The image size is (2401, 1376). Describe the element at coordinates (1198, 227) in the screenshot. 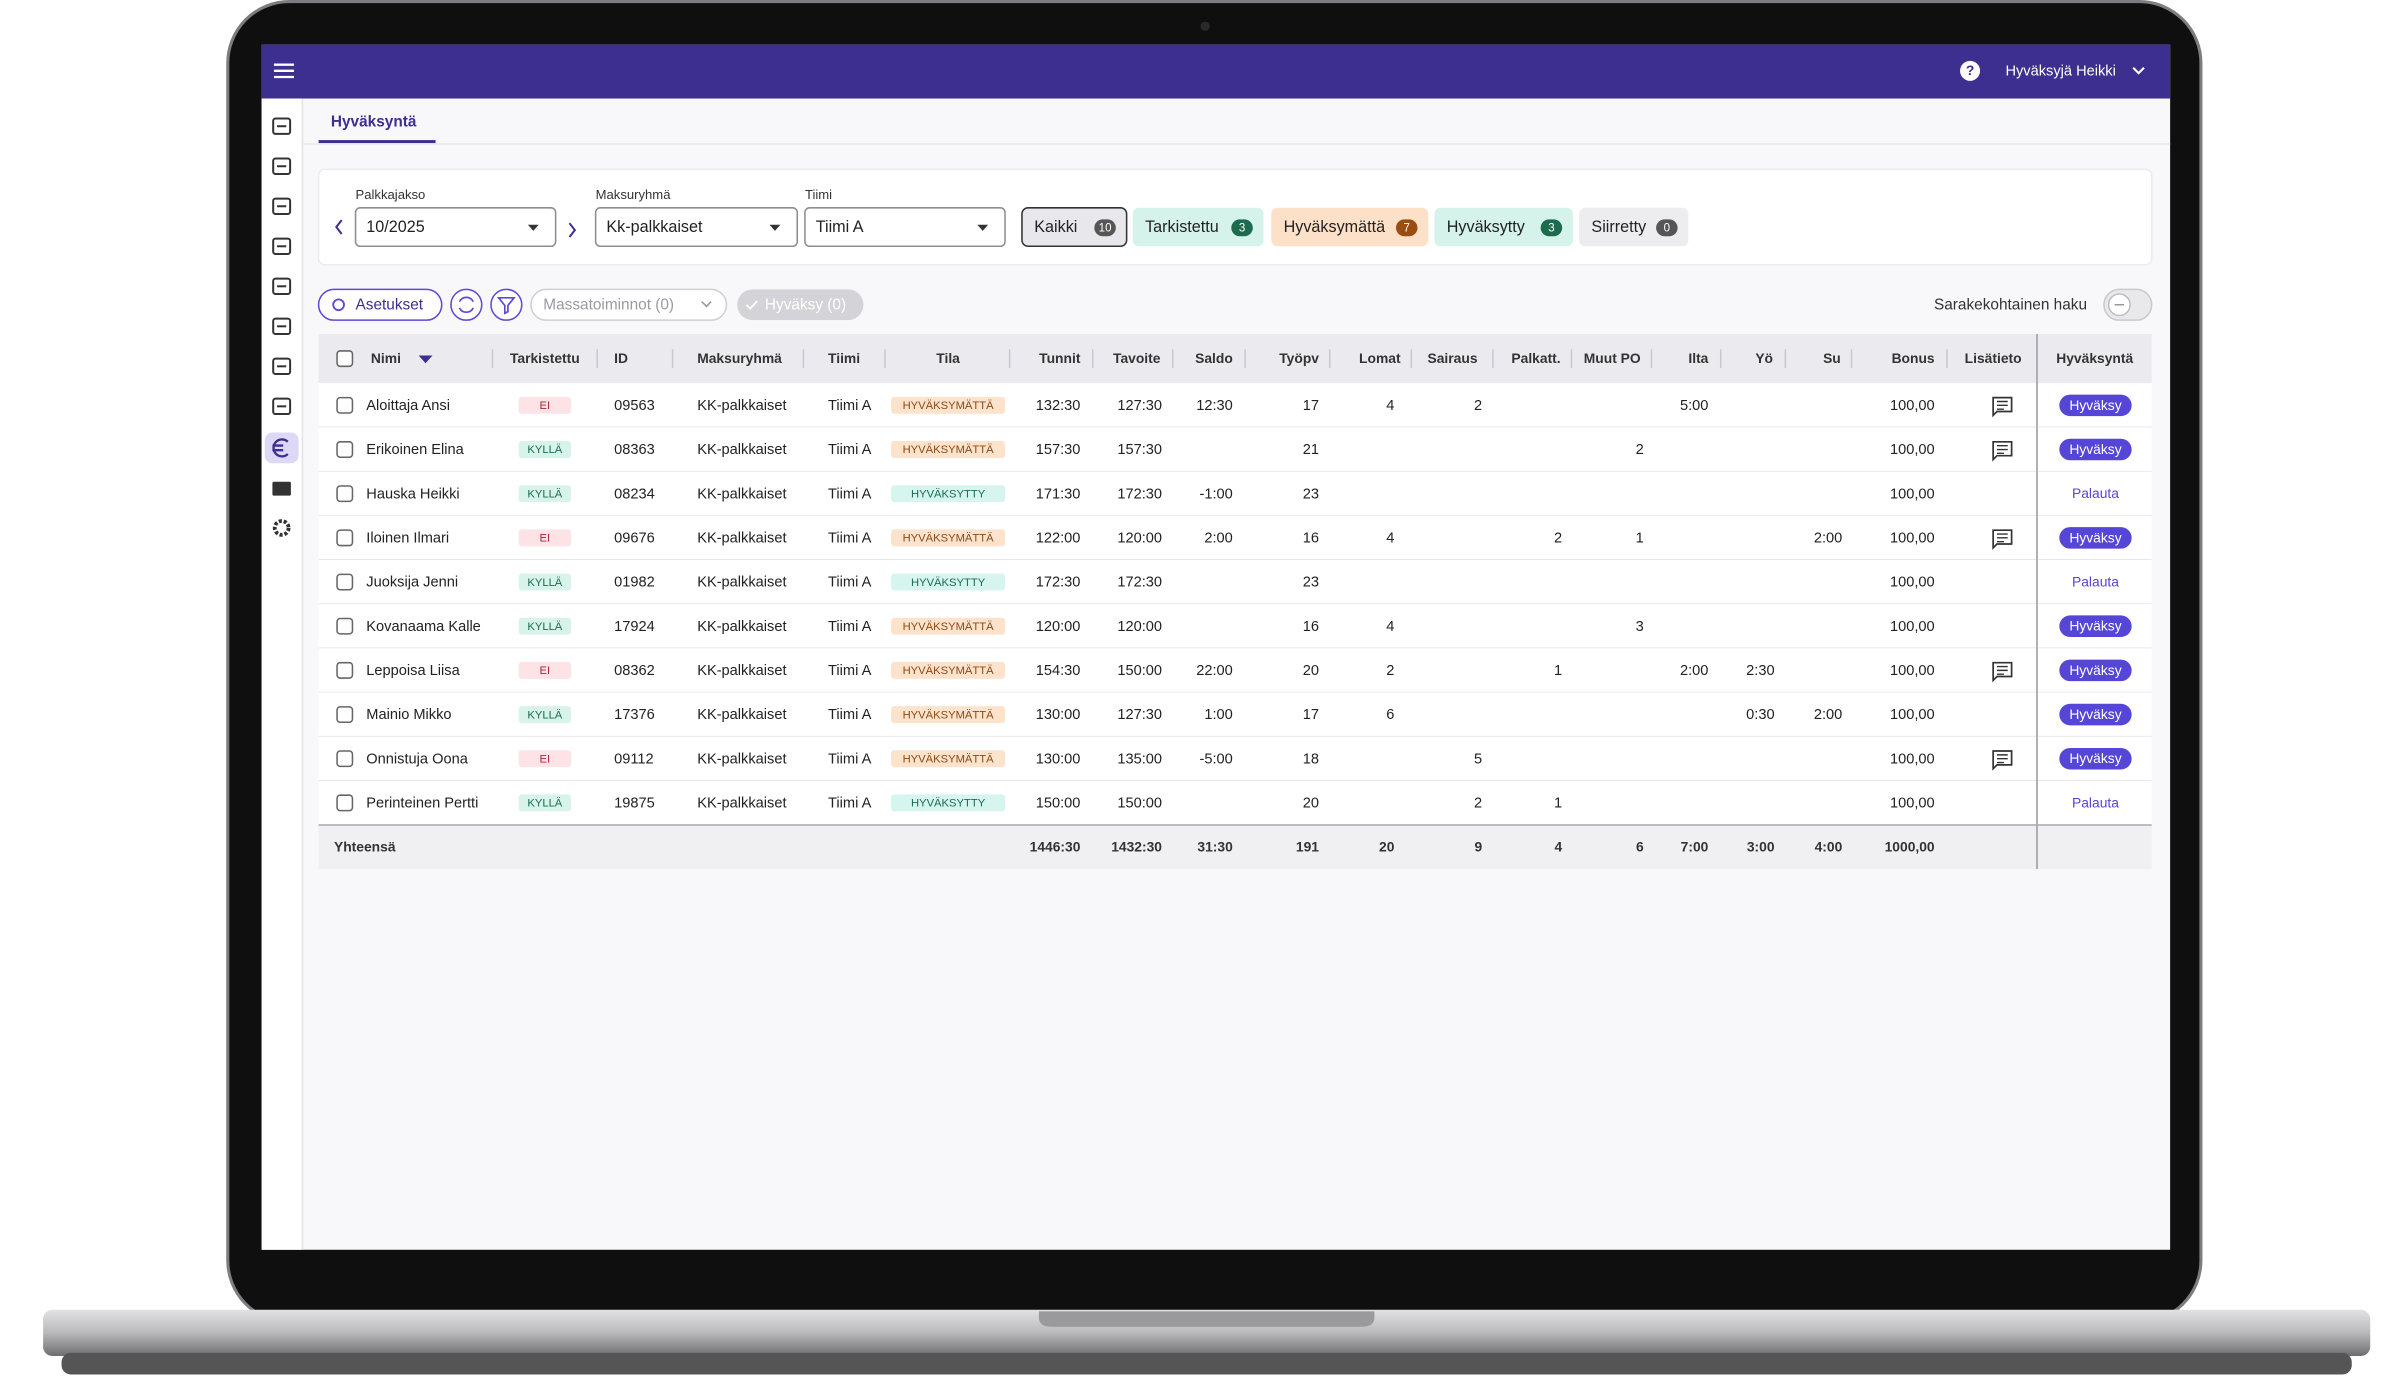

I see `status-chip: Tarkistettu 3` at that location.